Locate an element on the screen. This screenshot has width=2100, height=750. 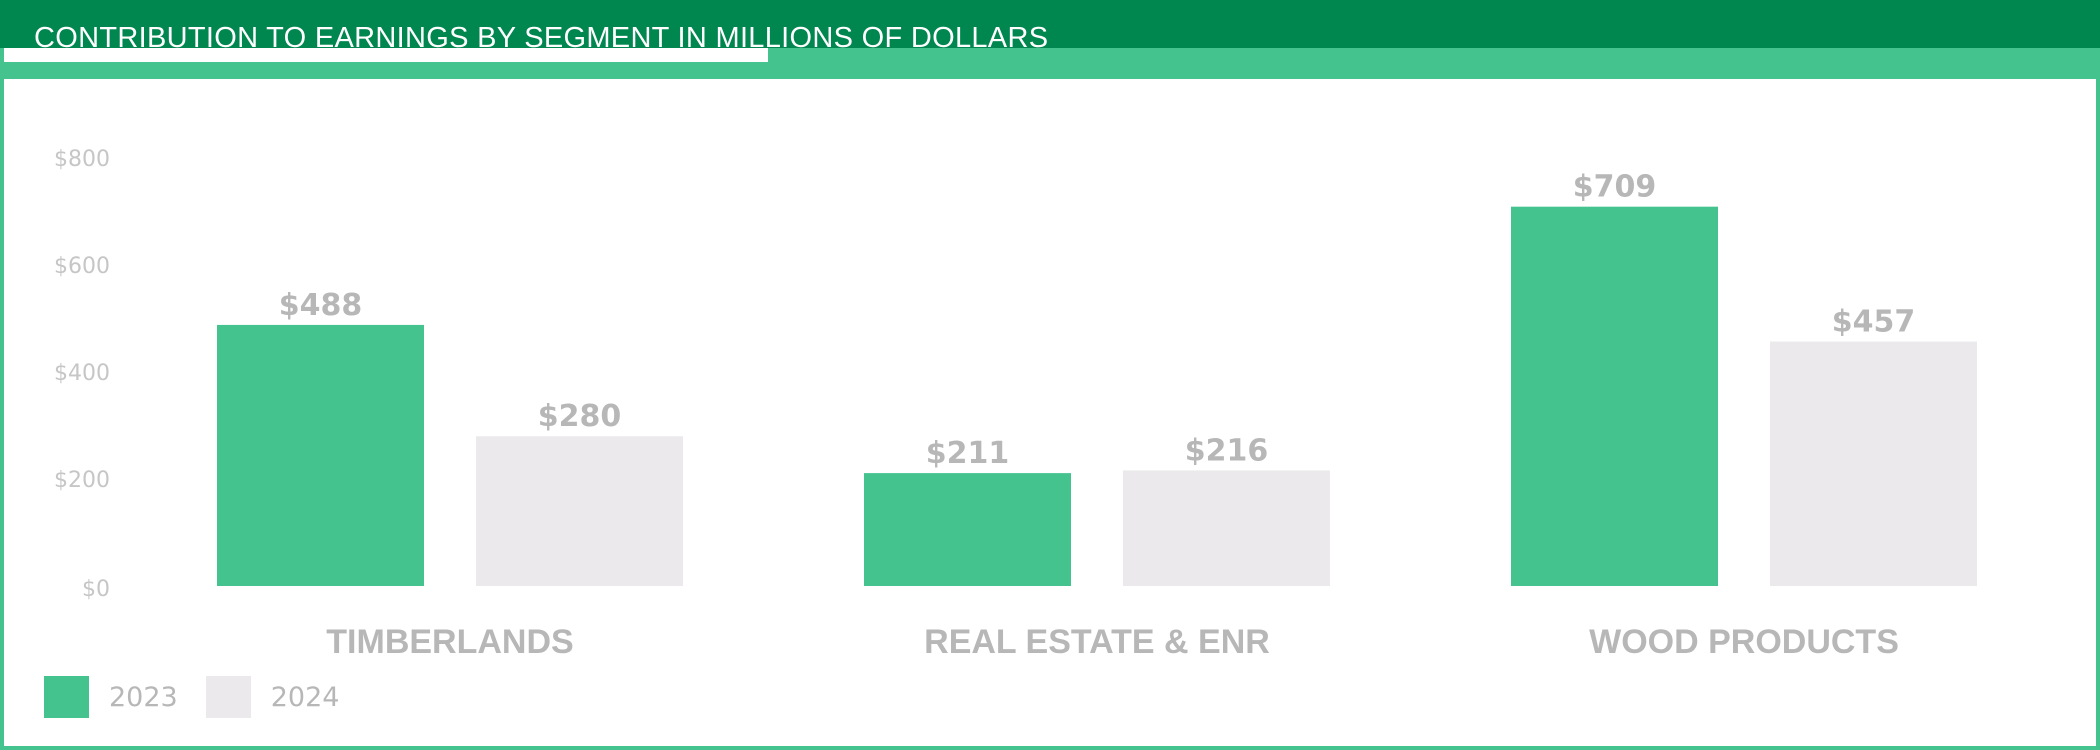
header-accent-strip is located at coordinates (384, 70).